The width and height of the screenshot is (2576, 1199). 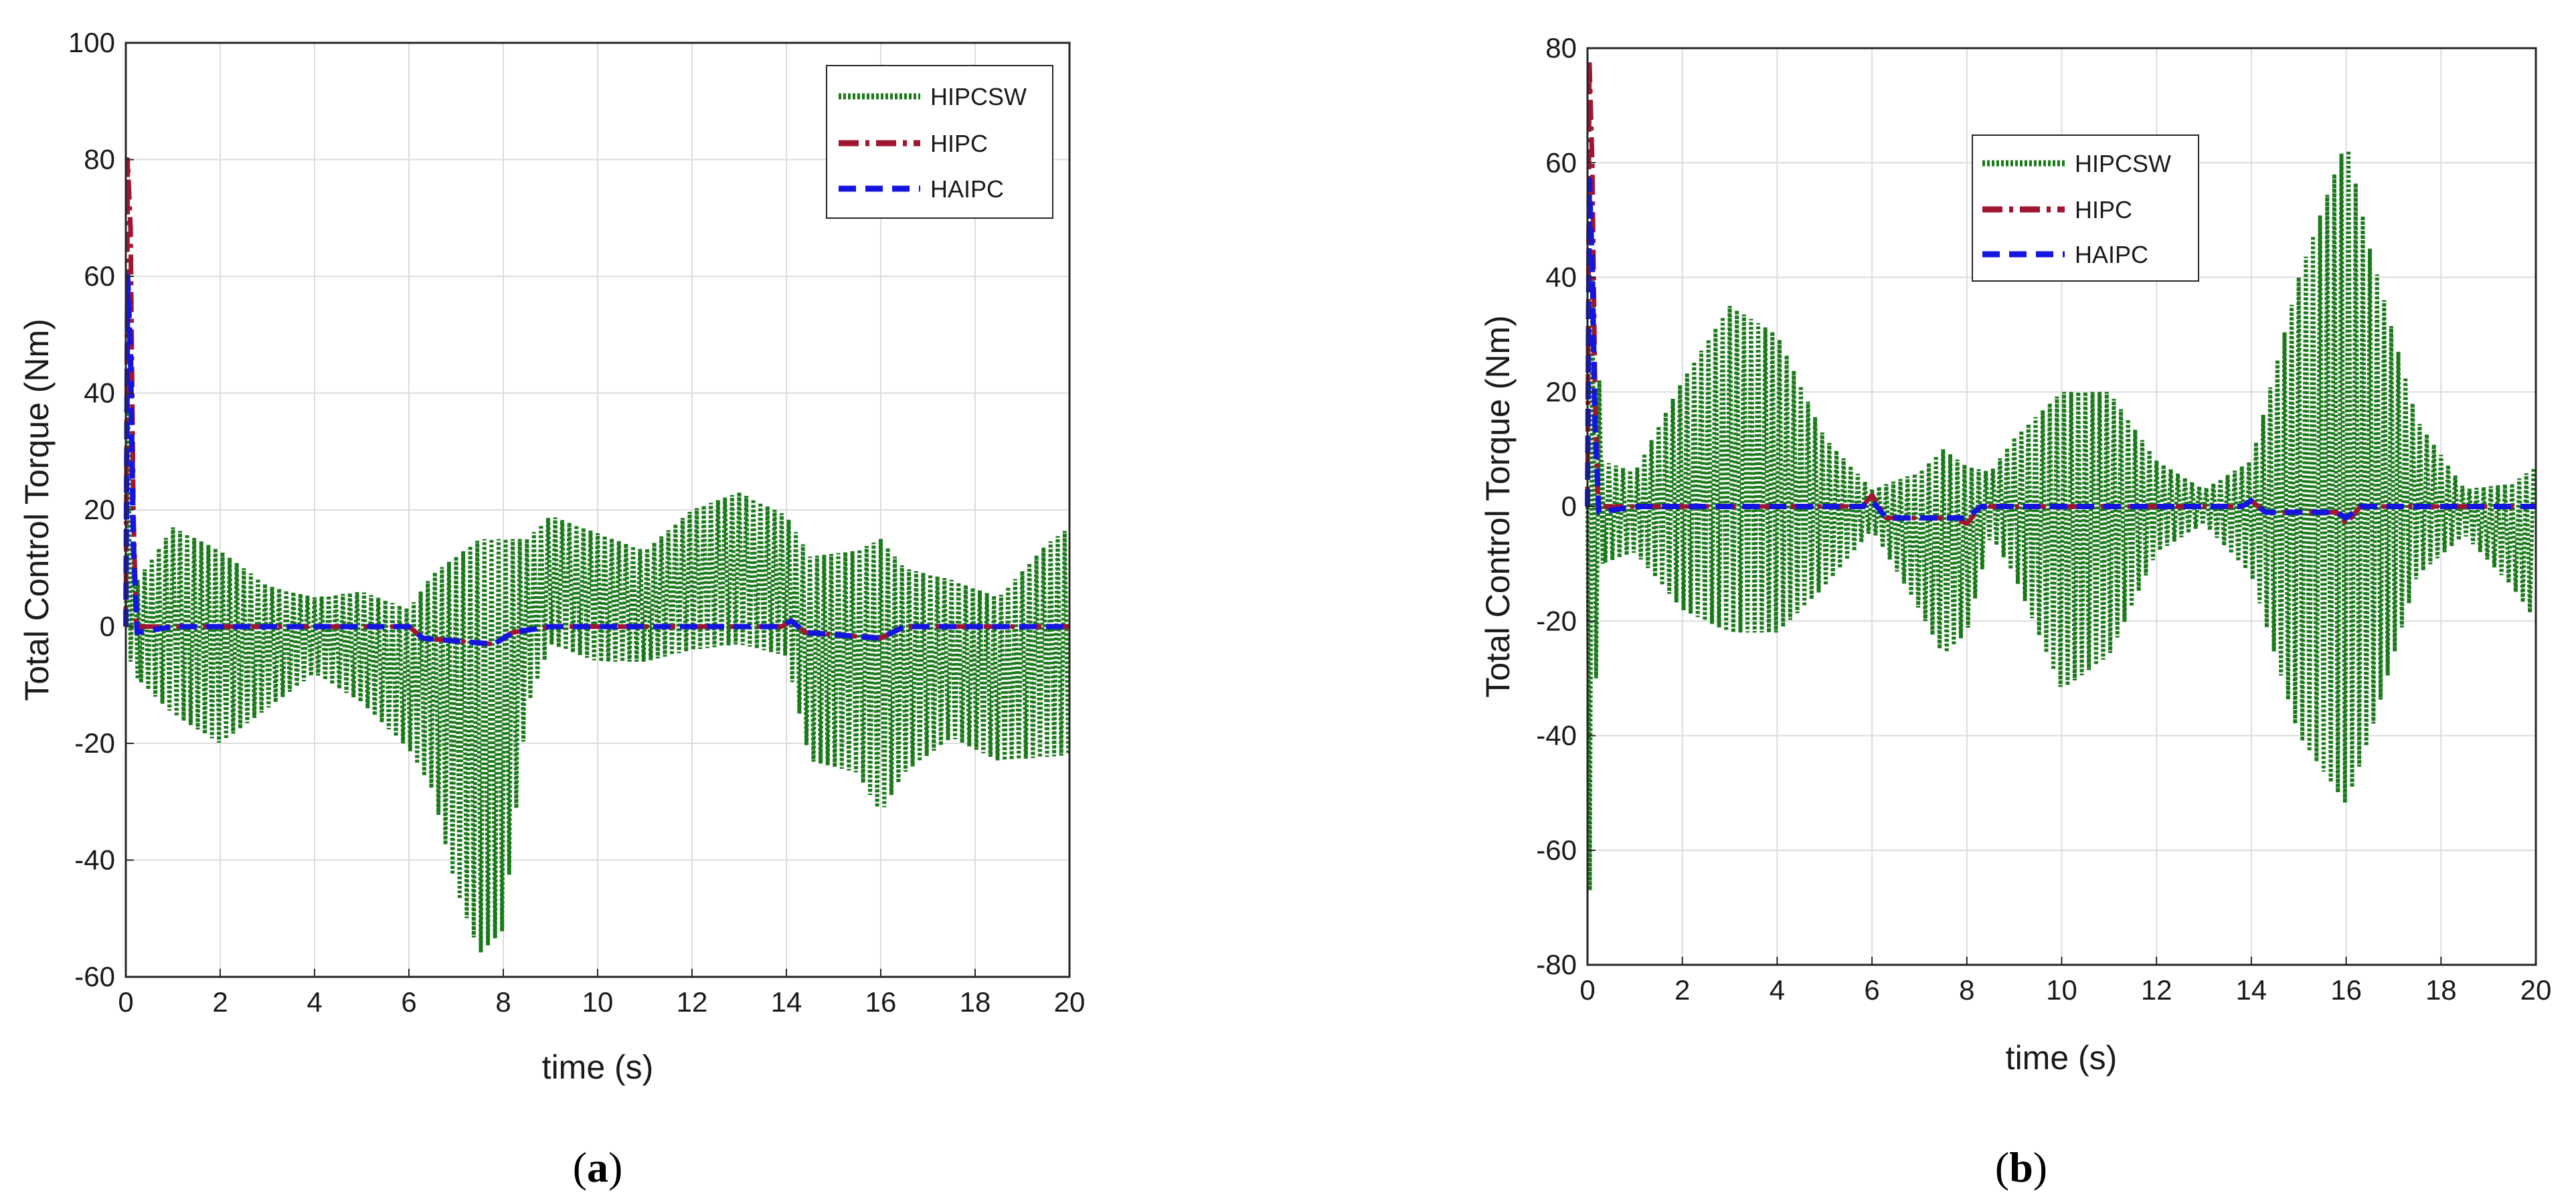 I want to click on chart-b-panel-label: (b), so click(x=2021, y=1167).